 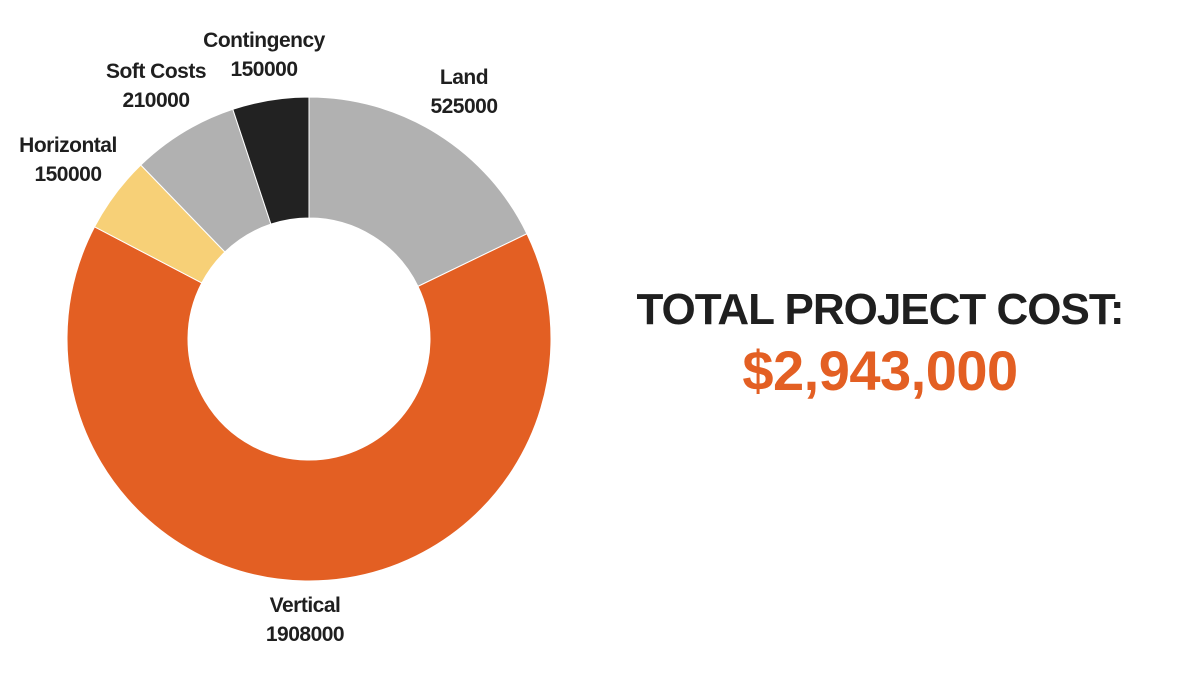 I want to click on data-label-value: 210000, so click(x=155, y=100).